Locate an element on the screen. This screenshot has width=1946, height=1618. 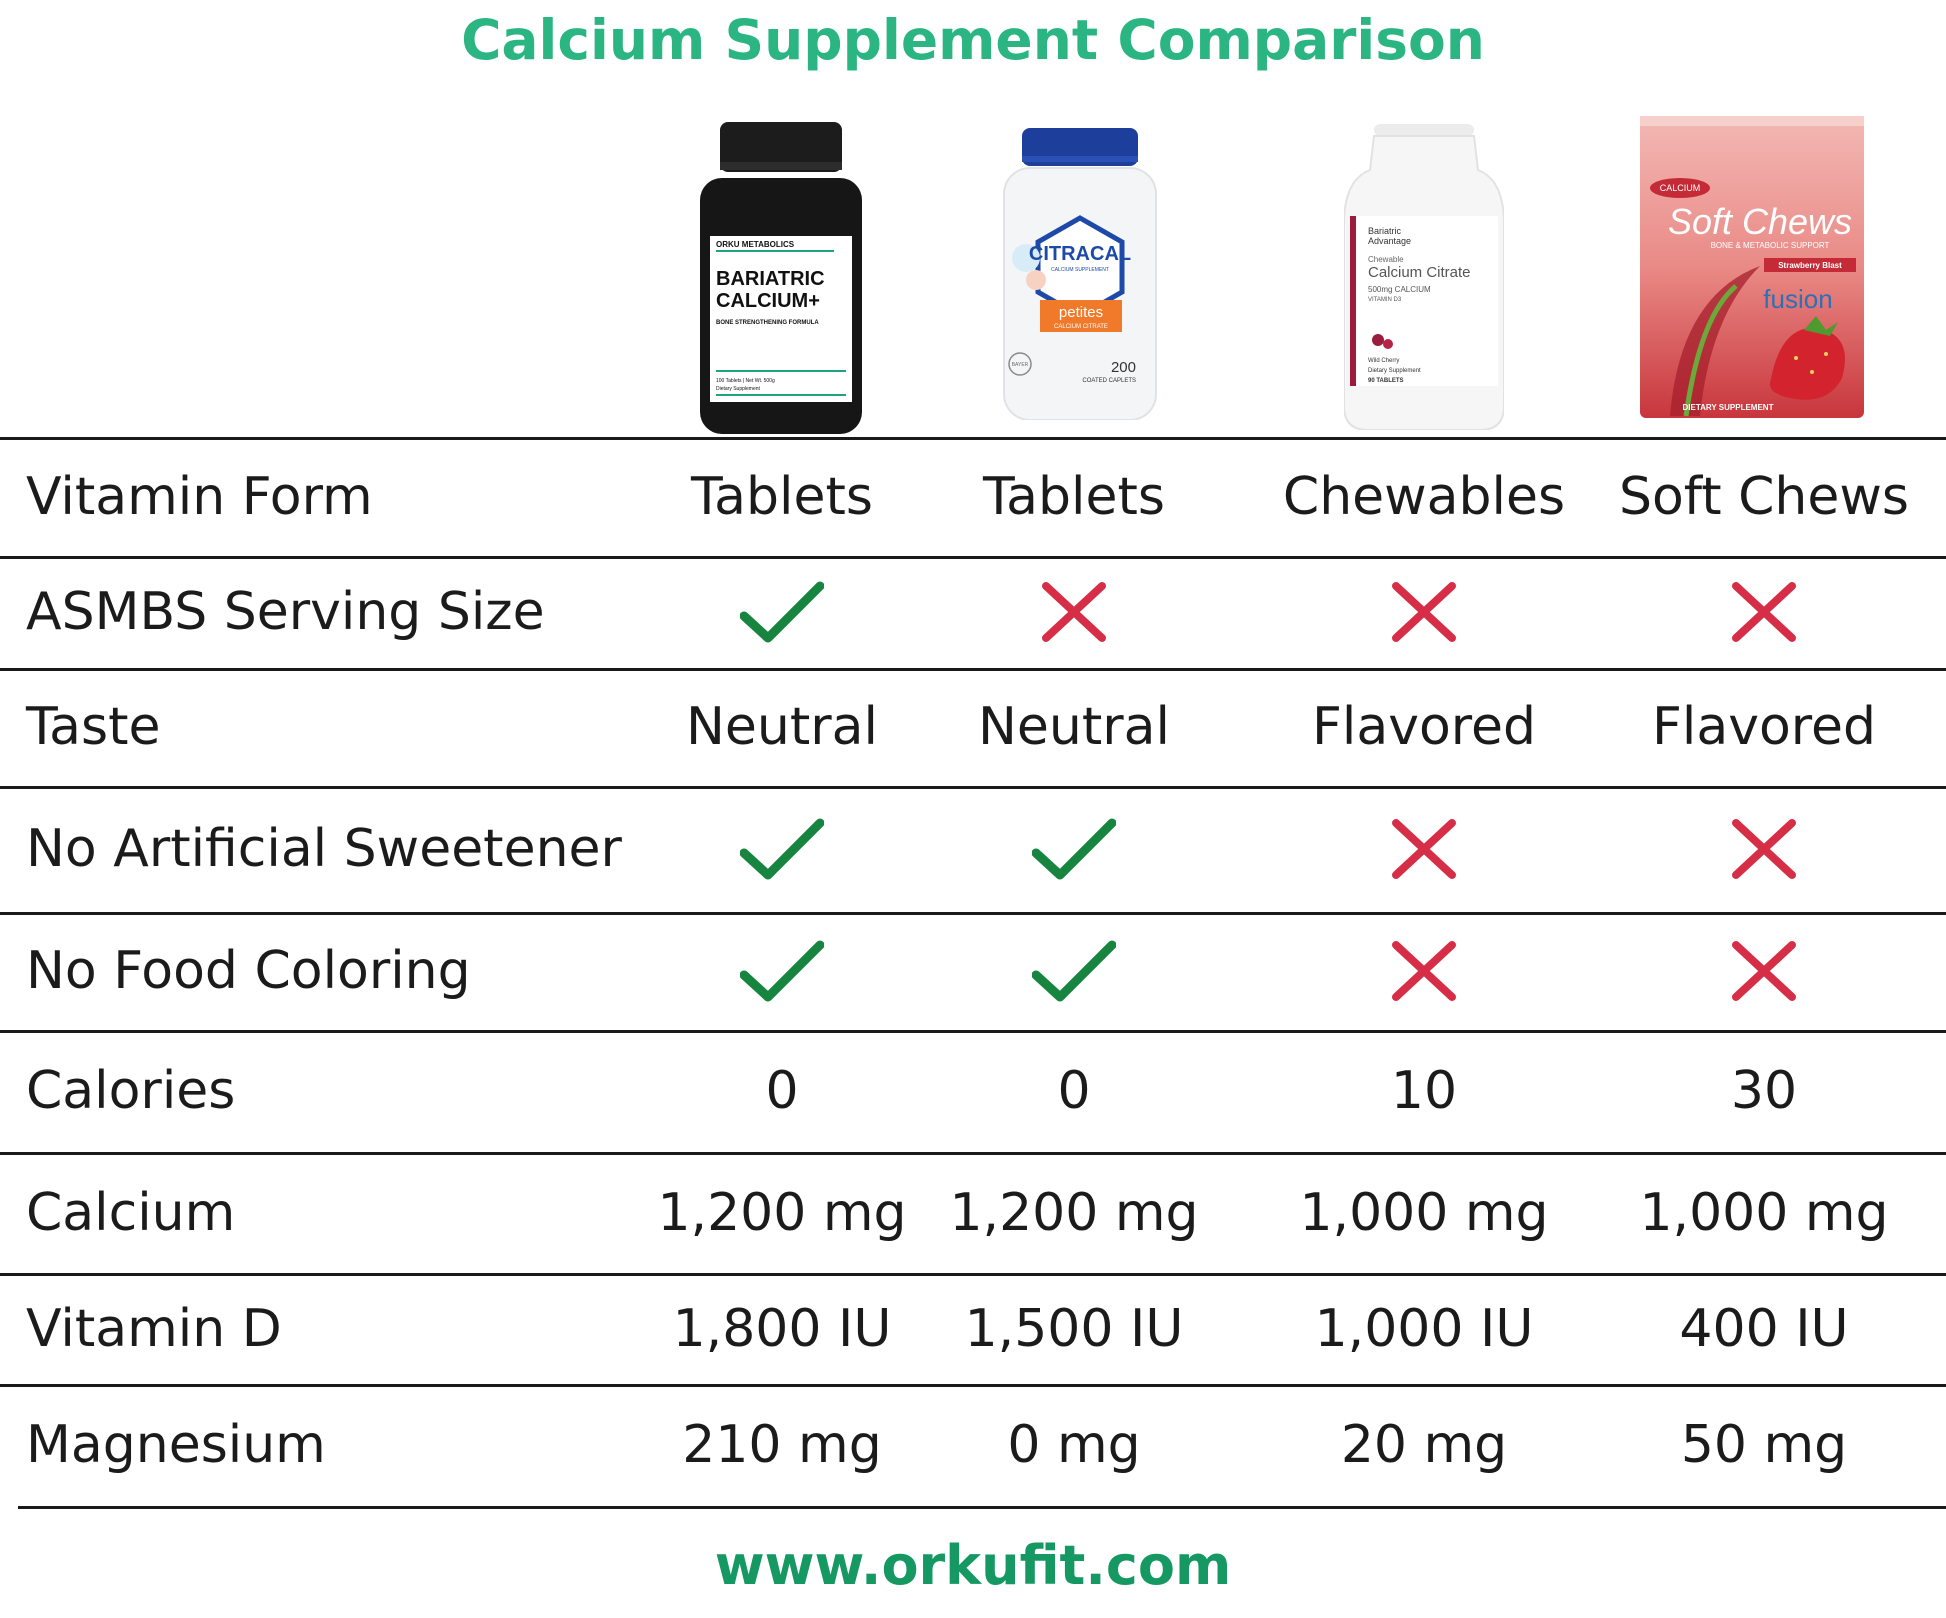
citracal-badge: petites is located at coordinates (1081, 312).